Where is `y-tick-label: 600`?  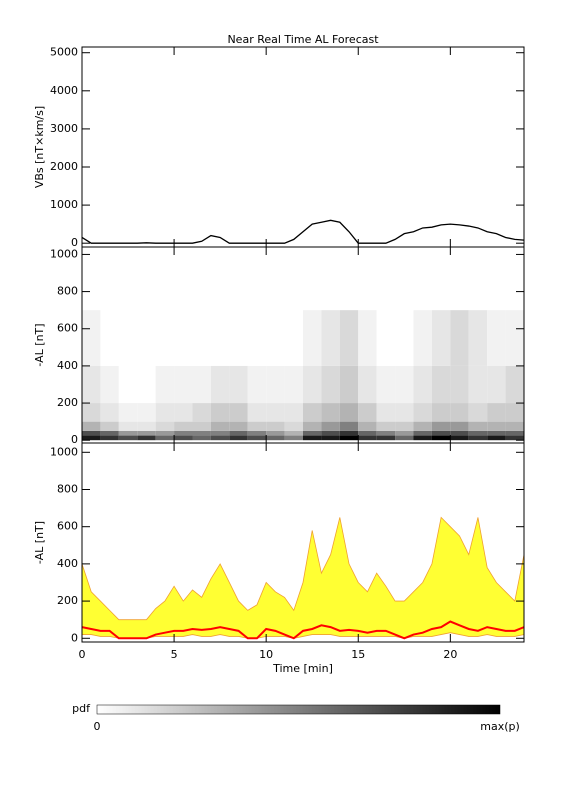 y-tick-label: 600 is located at coordinates (67, 328).